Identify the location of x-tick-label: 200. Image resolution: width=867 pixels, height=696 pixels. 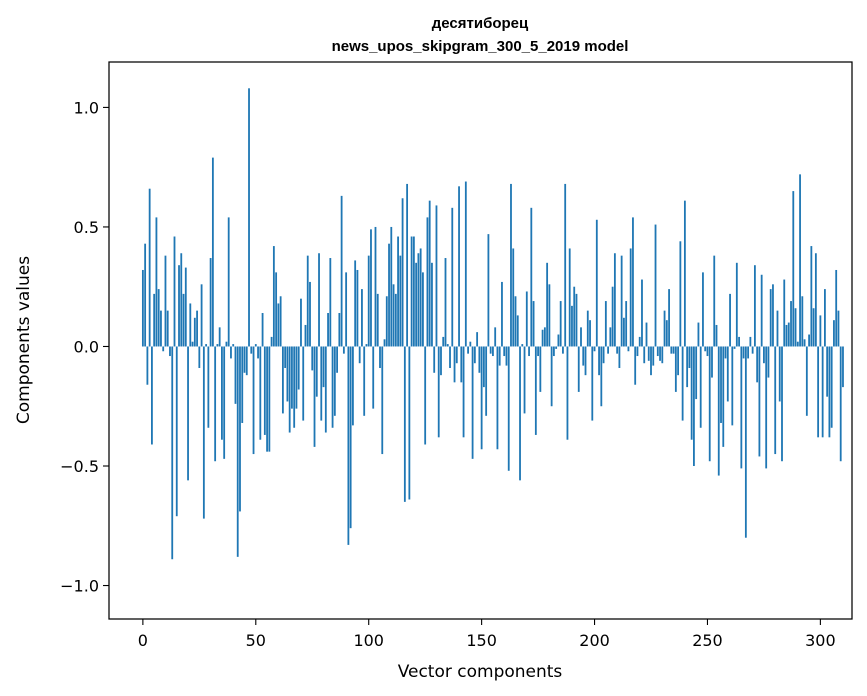
(594, 640).